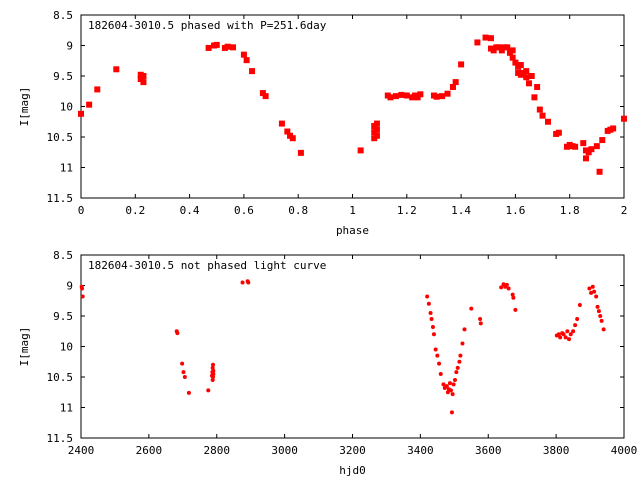  I want to click on unphased-y-tick-label: 9.5, so click(63, 316).